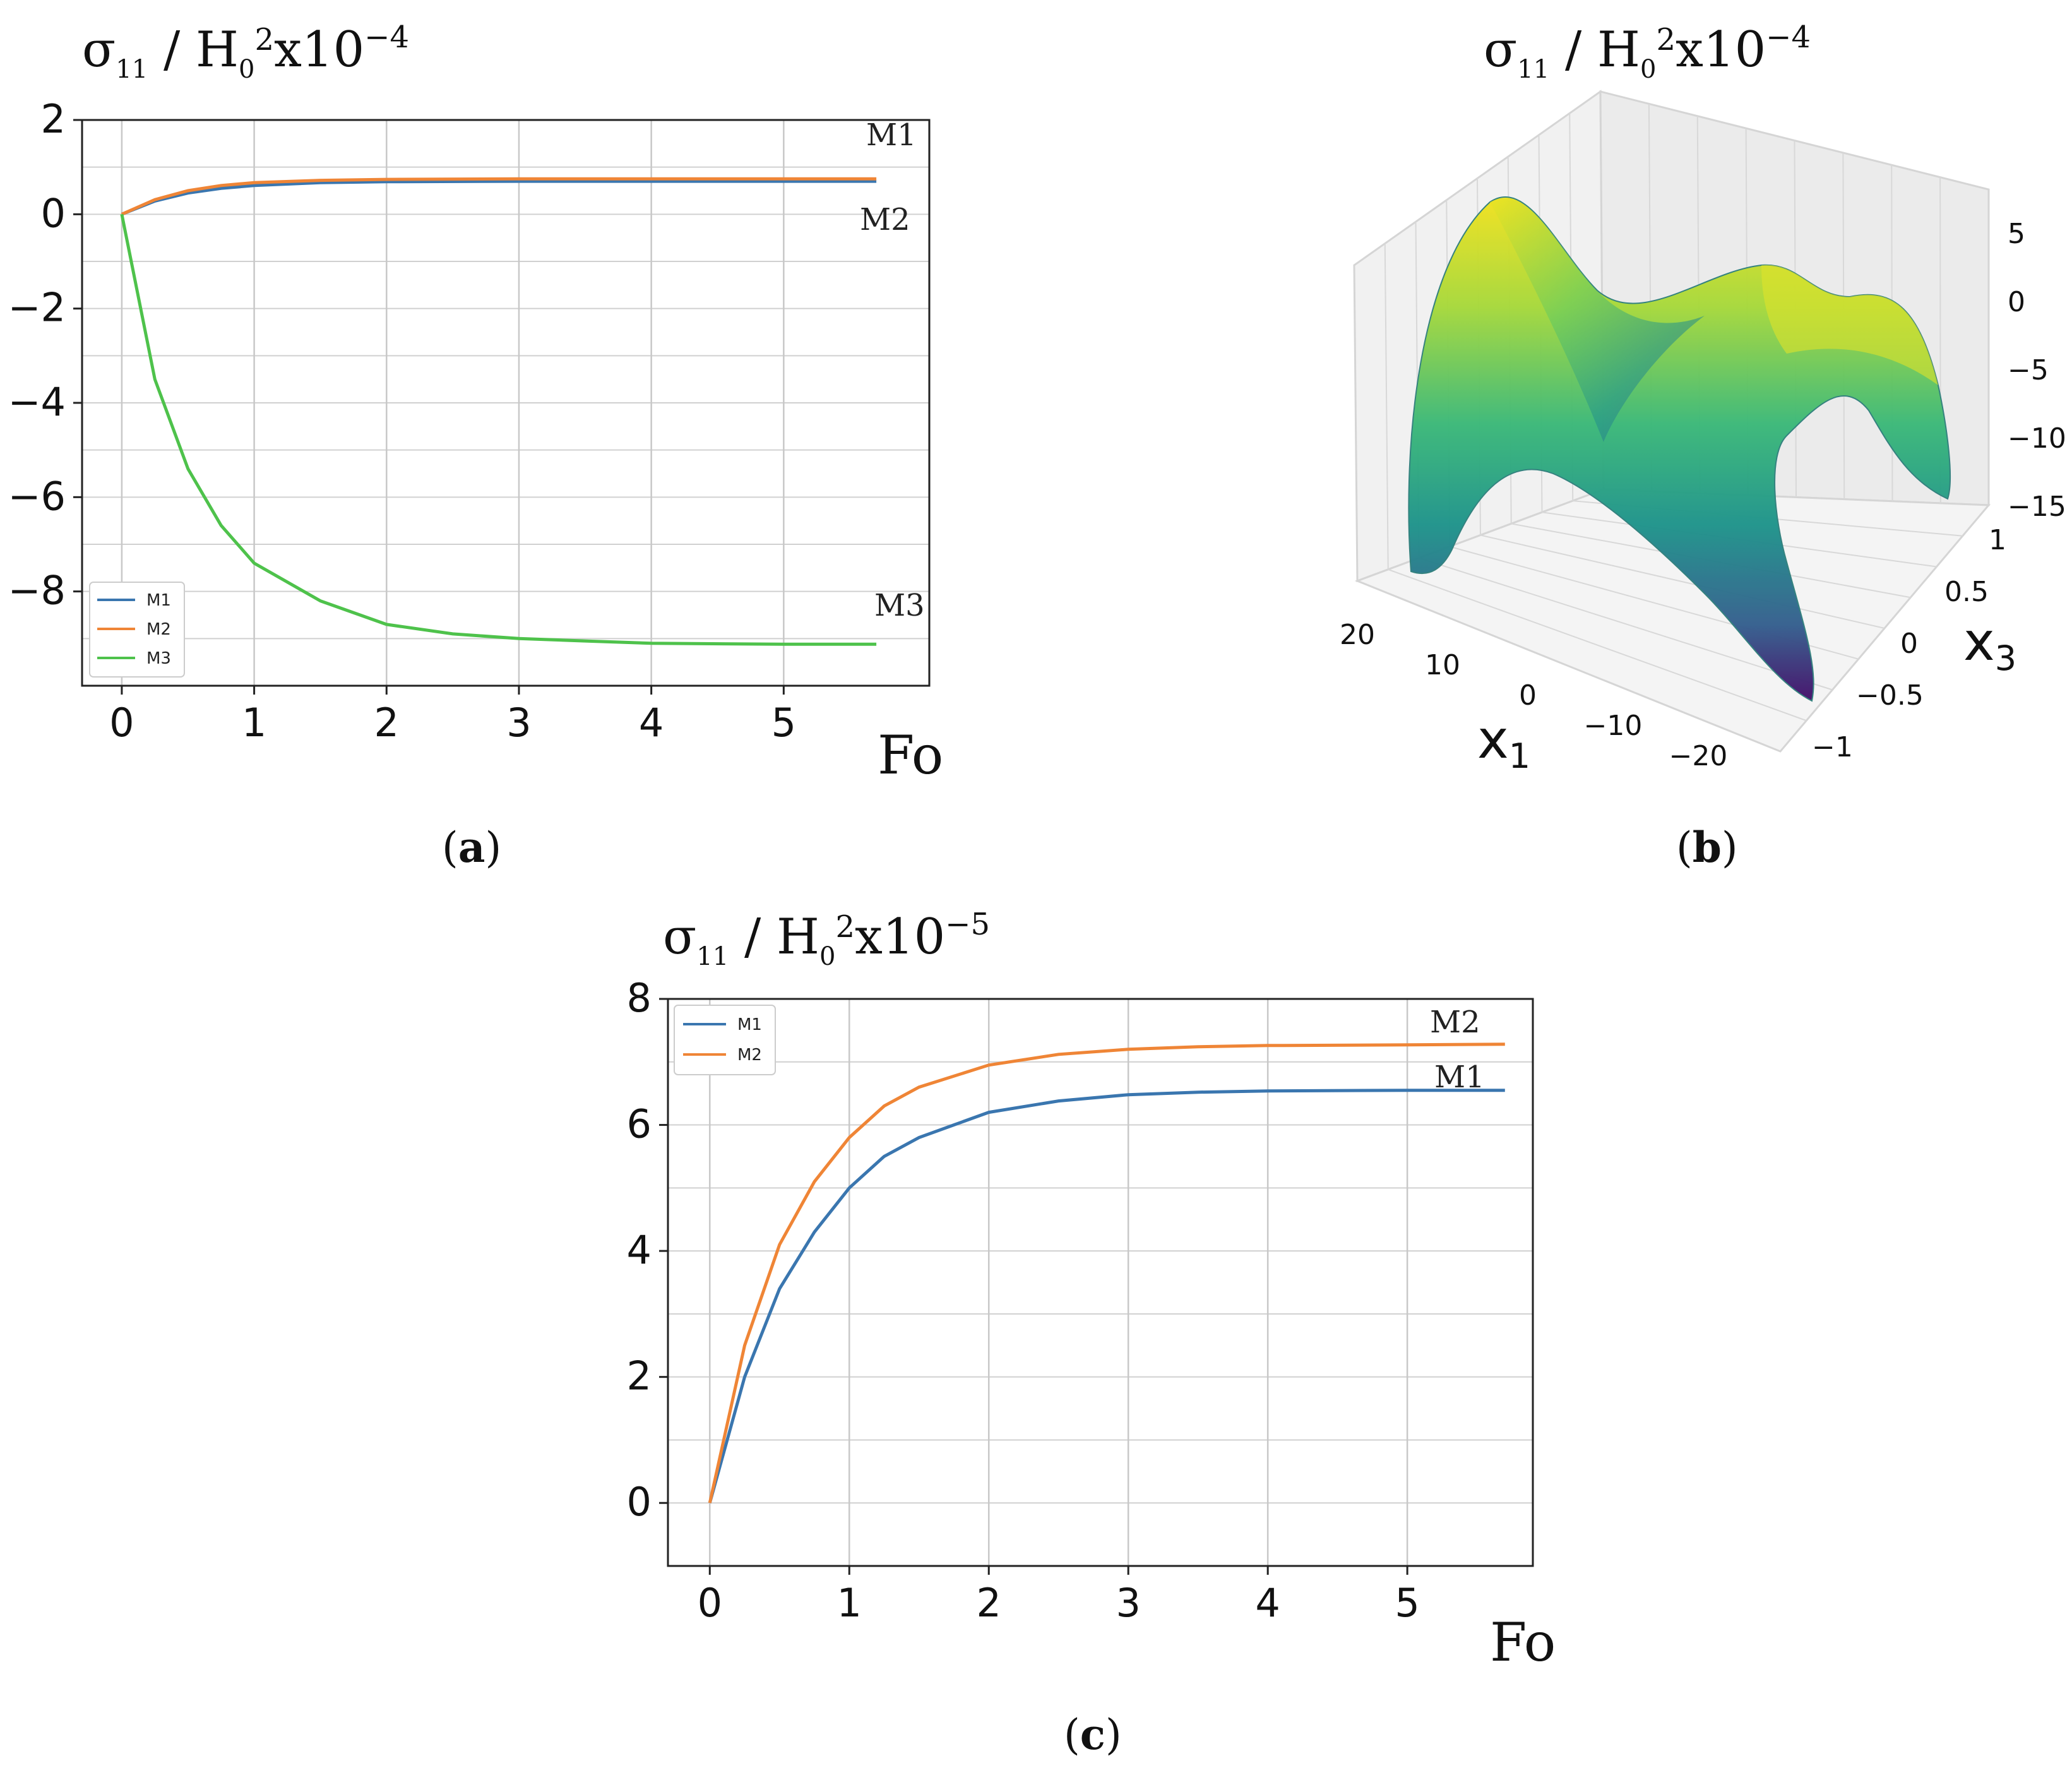 This screenshot has height=1780, width=2072. Describe the element at coordinates (639, 1250) in the screenshot. I see `panel-c-y-tick-label: 4` at that location.